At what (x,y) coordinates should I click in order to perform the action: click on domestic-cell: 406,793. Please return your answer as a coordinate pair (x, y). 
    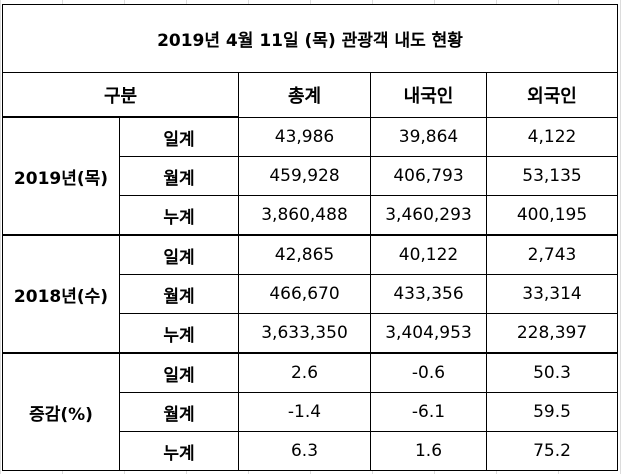
    Looking at the image, I should click on (428, 176).